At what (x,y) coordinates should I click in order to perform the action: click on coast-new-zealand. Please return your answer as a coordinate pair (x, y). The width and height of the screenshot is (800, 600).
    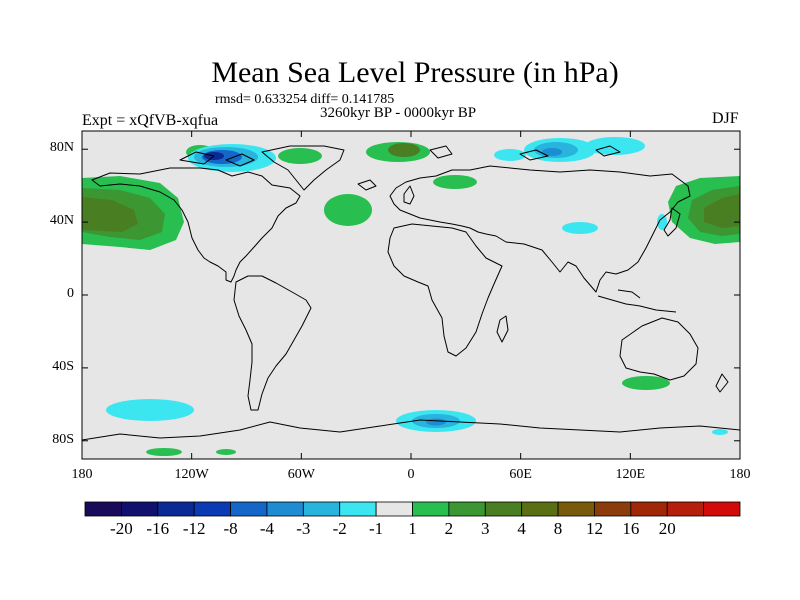
    Looking at the image, I should click on (722, 383).